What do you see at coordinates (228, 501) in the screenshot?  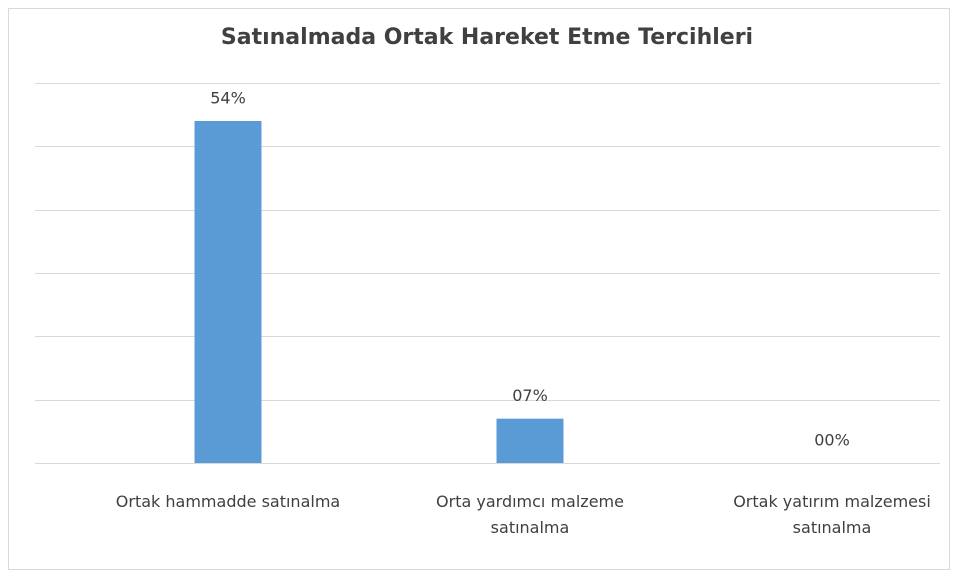 I see `x-tick-label: Ortak hammadde satınalma` at bounding box center [228, 501].